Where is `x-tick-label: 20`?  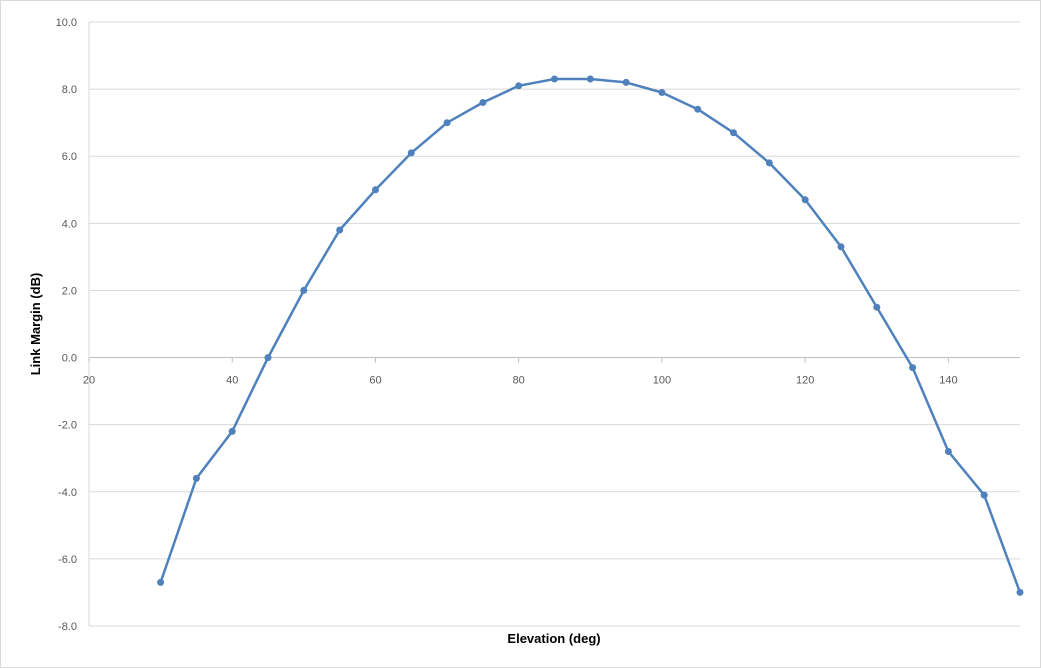 x-tick-label: 20 is located at coordinates (89, 381).